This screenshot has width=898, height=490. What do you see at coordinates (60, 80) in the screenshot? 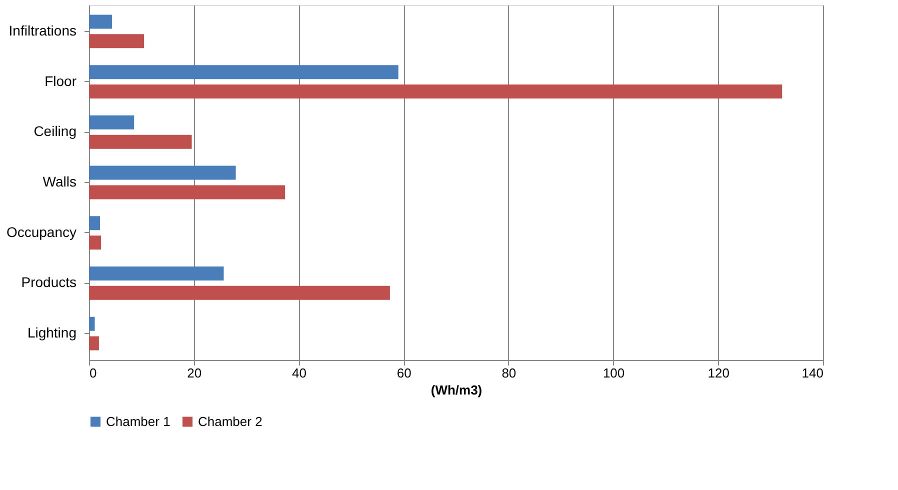
I see `y-tick-label: Floor` at bounding box center [60, 80].